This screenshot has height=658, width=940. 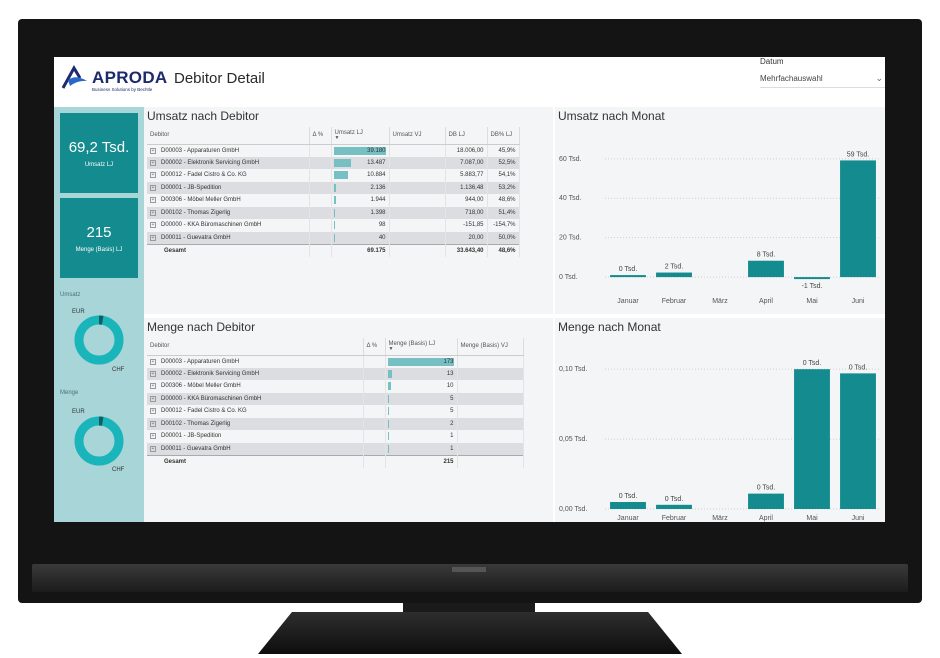 What do you see at coordinates (382, 225) in the screenshot?
I see `umsatz-lj-value: 98` at bounding box center [382, 225].